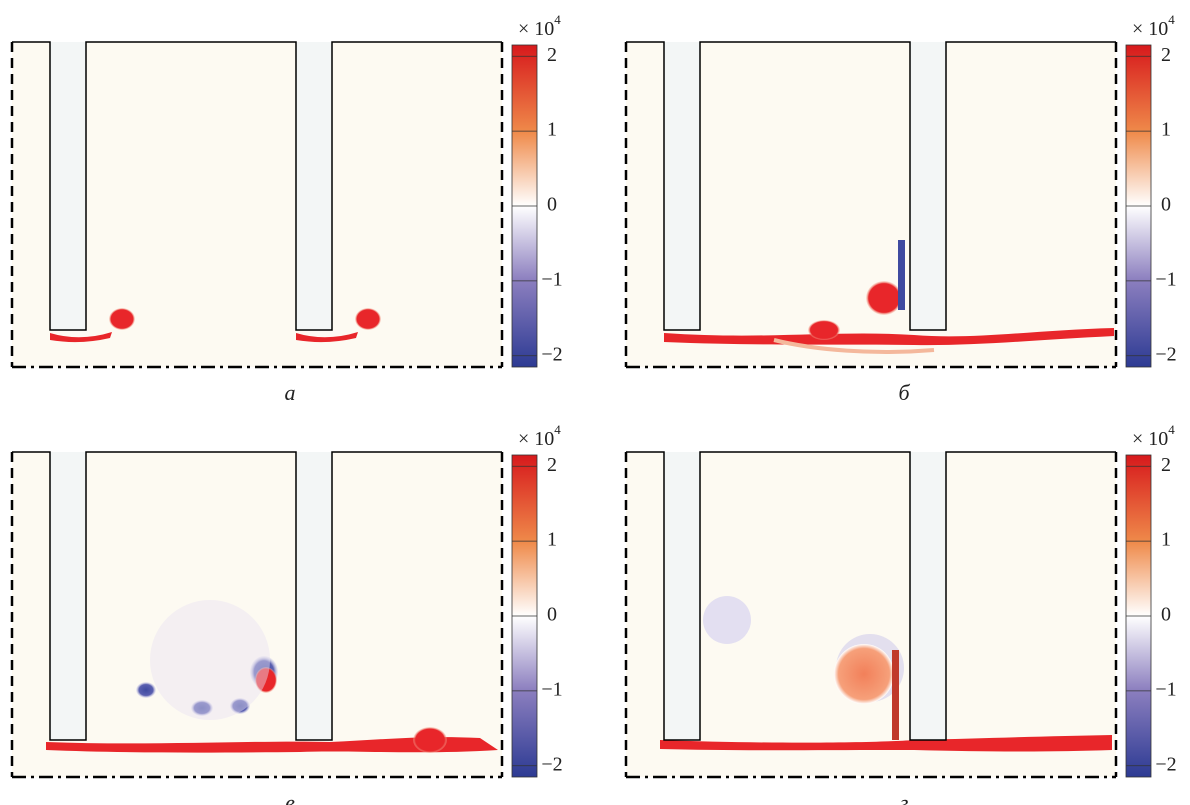 Image resolution: width=1190 pixels, height=805 pixels. Describe the element at coordinates (904, 392) in the screenshot. I see `panel-caption: б` at that location.